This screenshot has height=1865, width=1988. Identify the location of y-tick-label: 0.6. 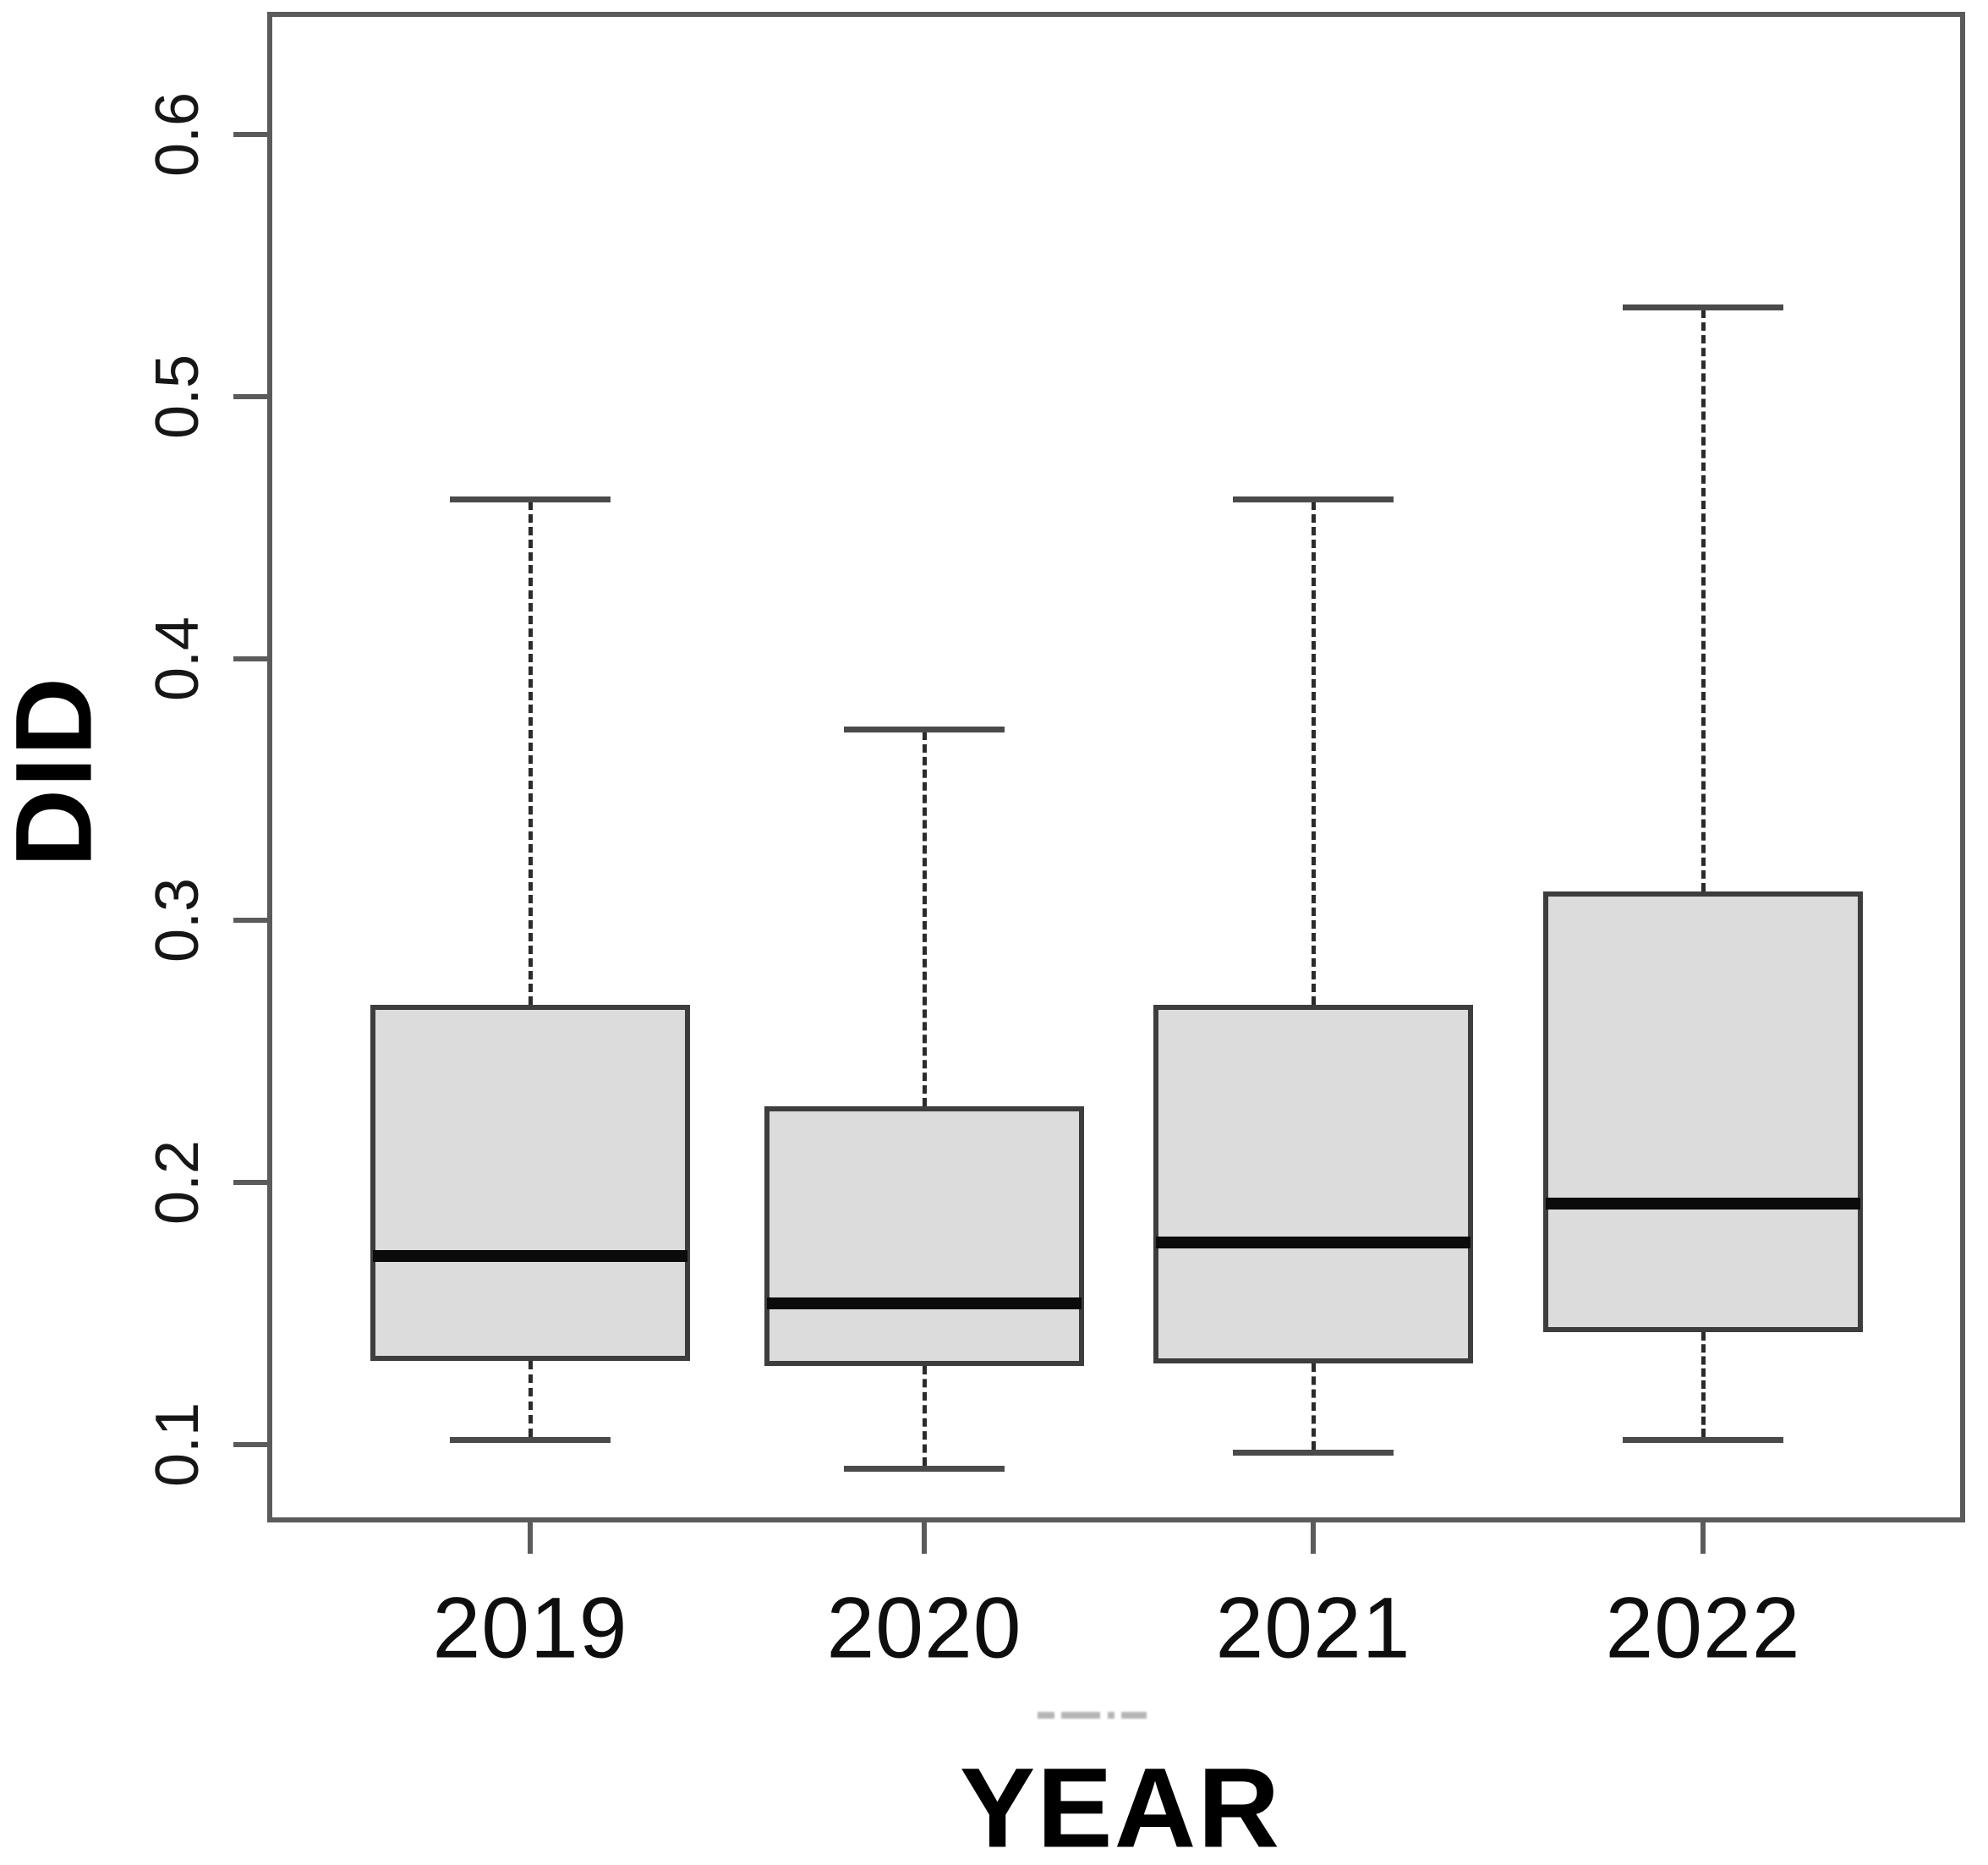
(178, 134).